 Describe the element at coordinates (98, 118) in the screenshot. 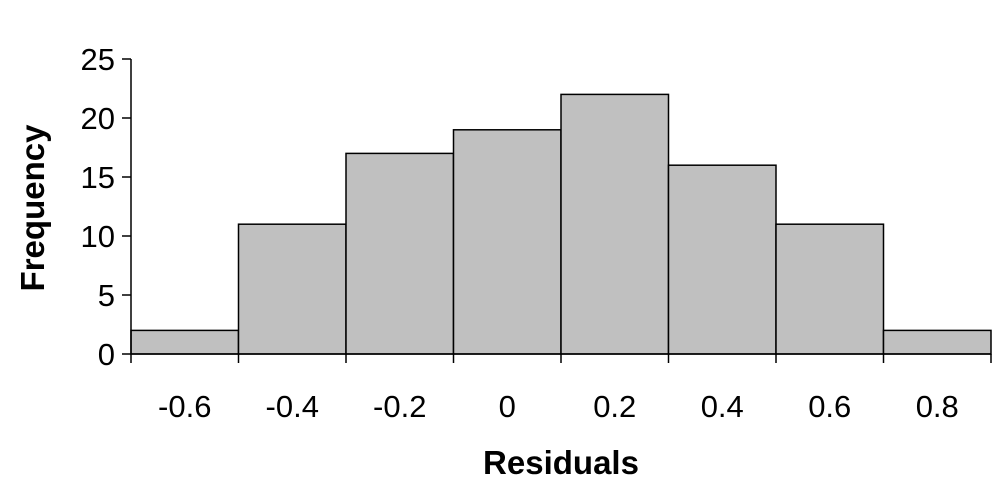

I see `y-tick-label: 20` at that location.